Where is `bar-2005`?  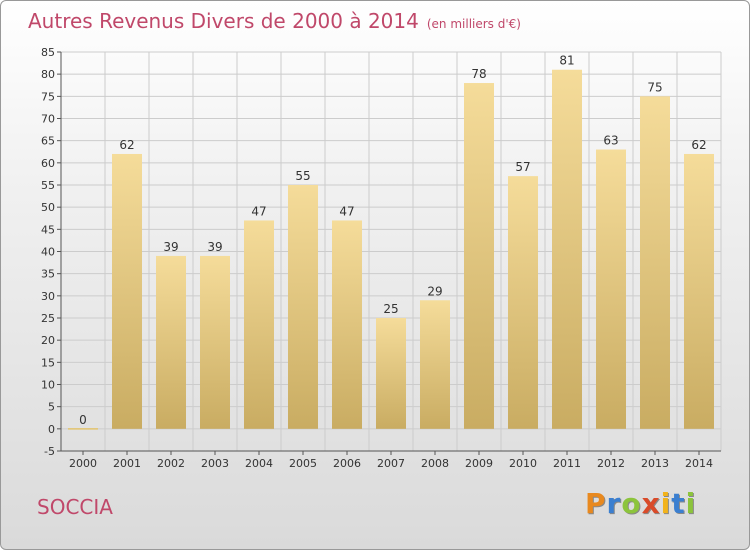
bar-2005 is located at coordinates (303, 307).